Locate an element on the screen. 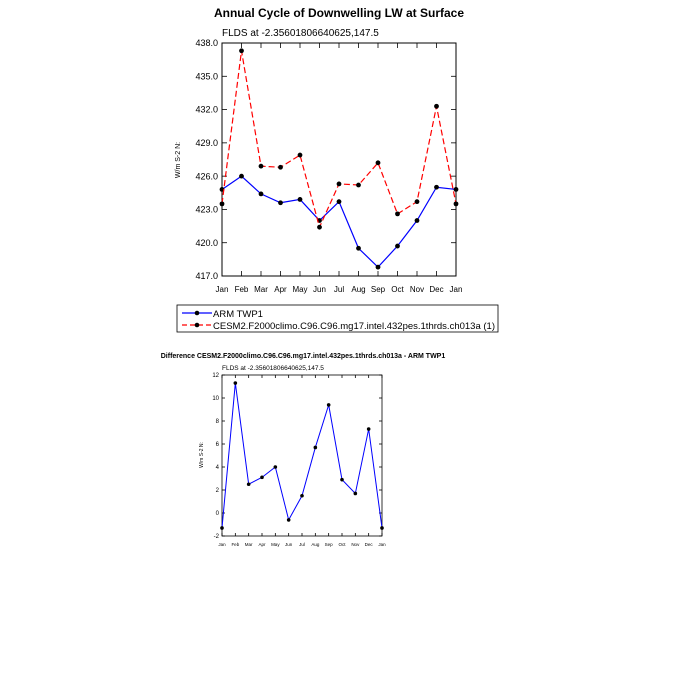 The width and height of the screenshot is (675, 675). bottom-chart-ytick-label: 12 is located at coordinates (215, 376).